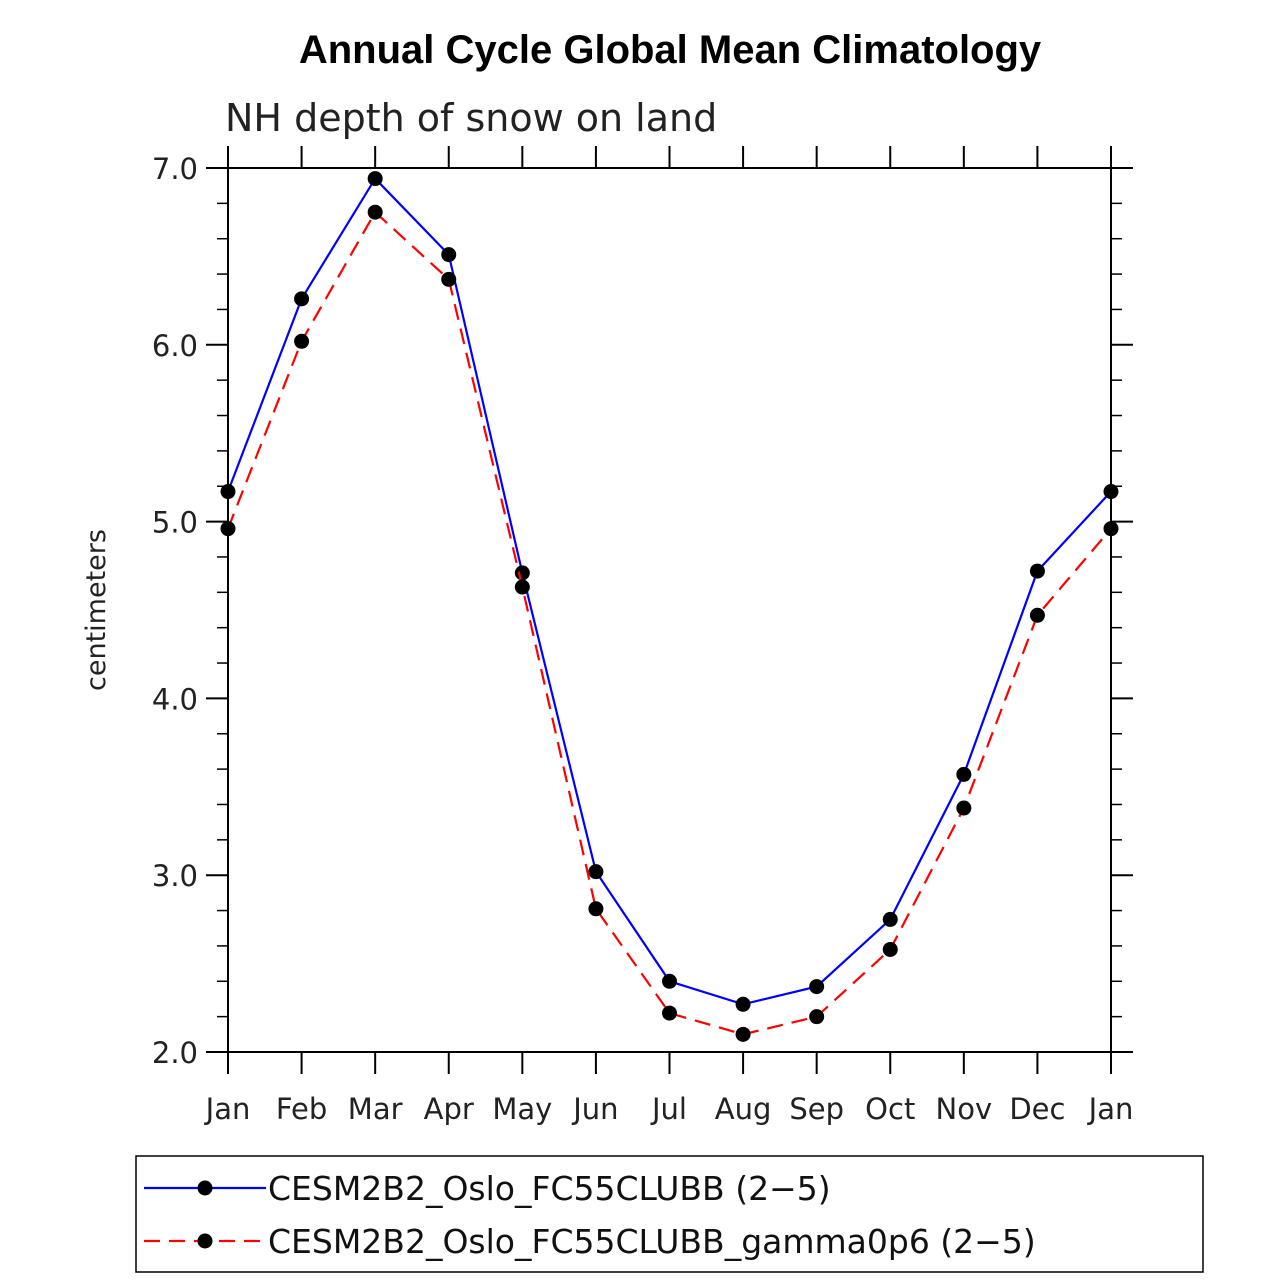 Image resolution: width=1285 pixels, height=1284 pixels. What do you see at coordinates (522, 1109) in the screenshot?
I see `x-tick-label: May` at bounding box center [522, 1109].